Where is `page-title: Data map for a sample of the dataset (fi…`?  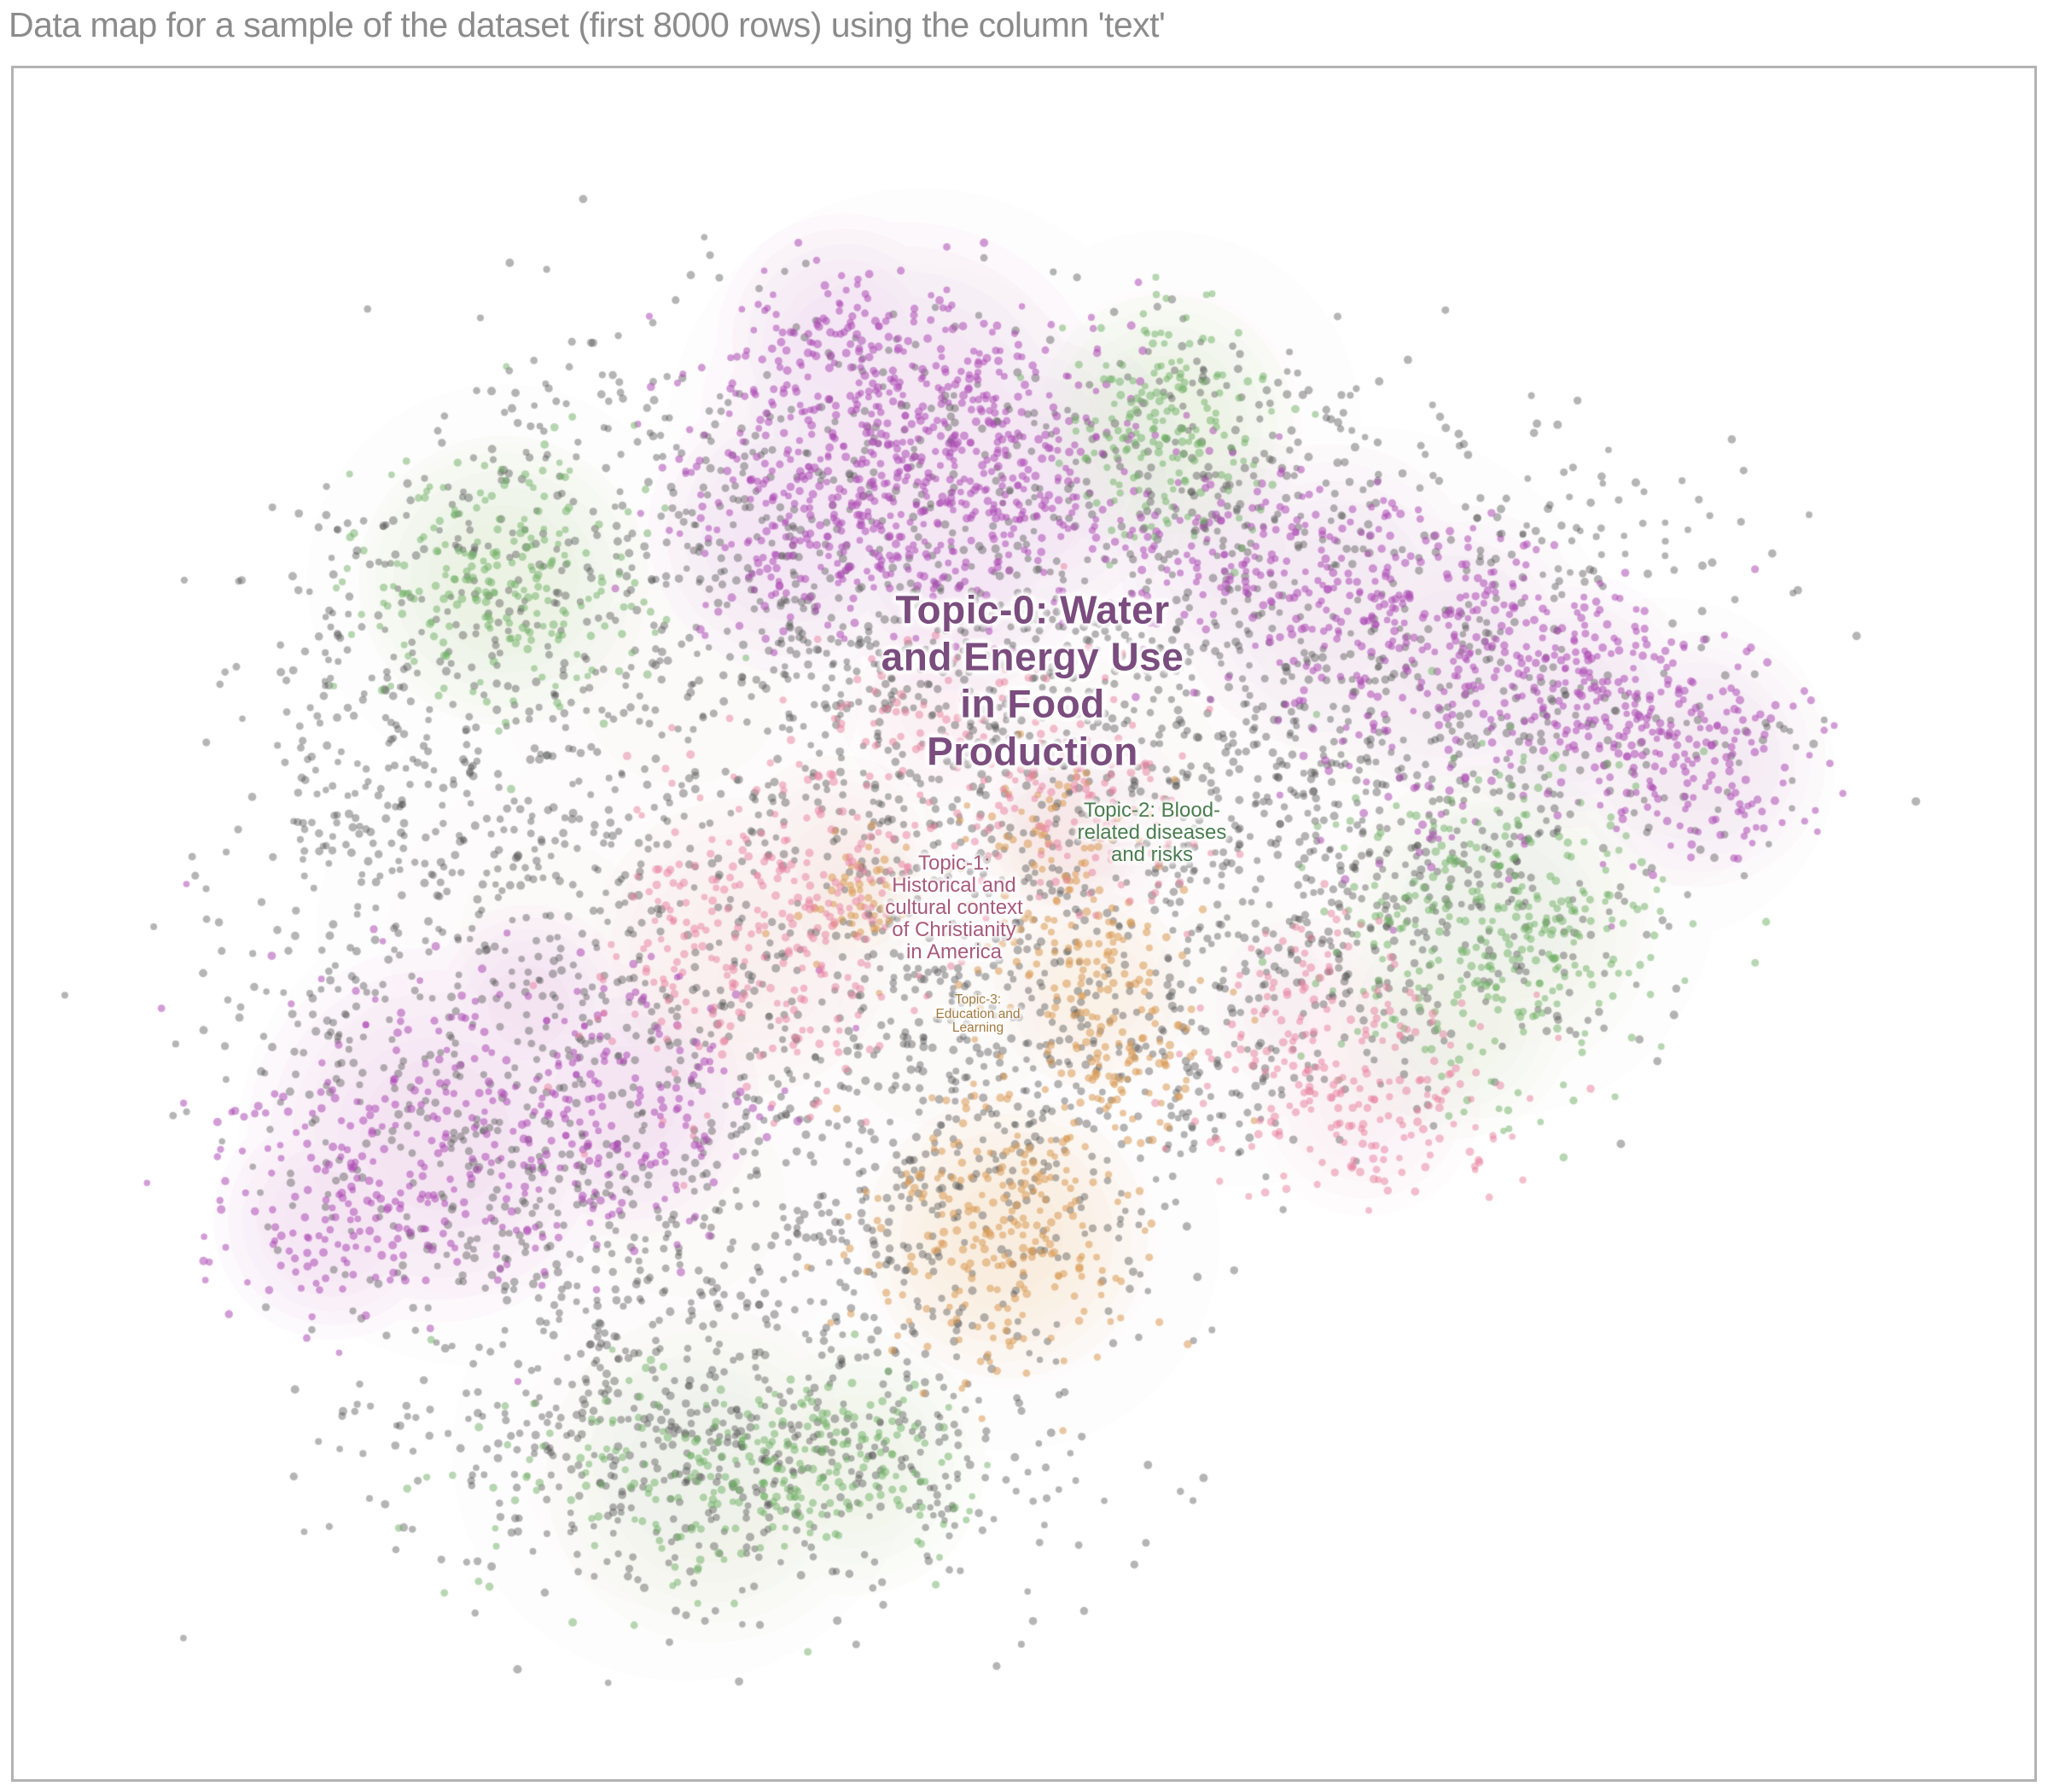
page-title: Data map for a sample of the dataset (fi… is located at coordinates (587, 24).